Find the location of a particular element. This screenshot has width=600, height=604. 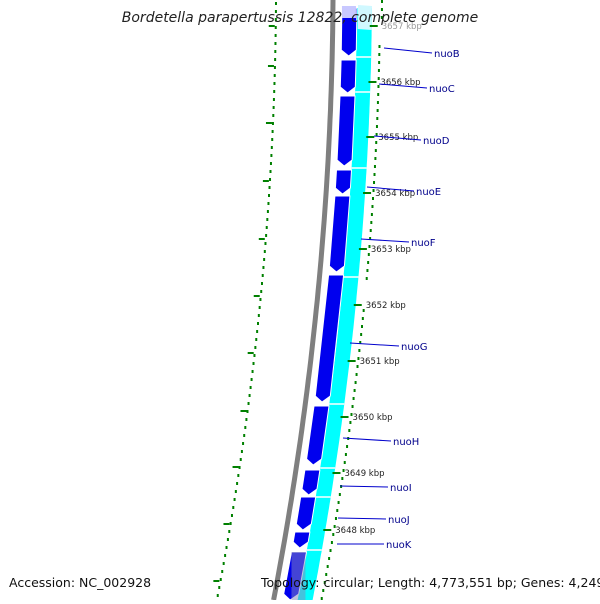

gene-label: nuoE is located at coordinates (428, 192).